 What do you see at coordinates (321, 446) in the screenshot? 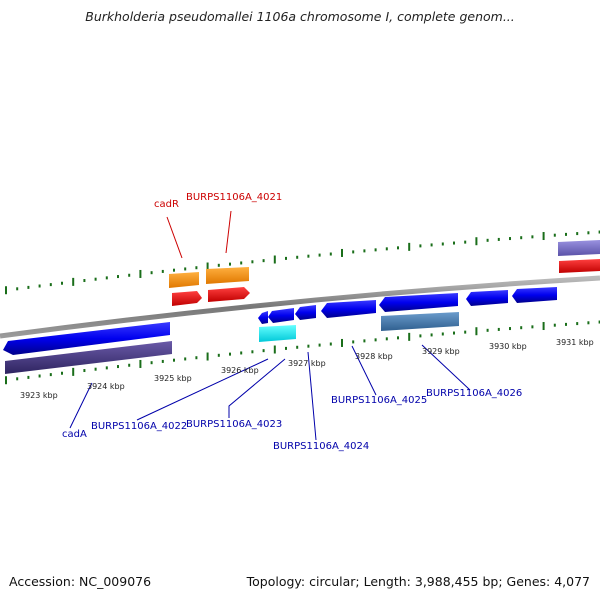
I see `gene-label-BURPS1106A_4024: BURPS1106A_4024` at bounding box center [321, 446].